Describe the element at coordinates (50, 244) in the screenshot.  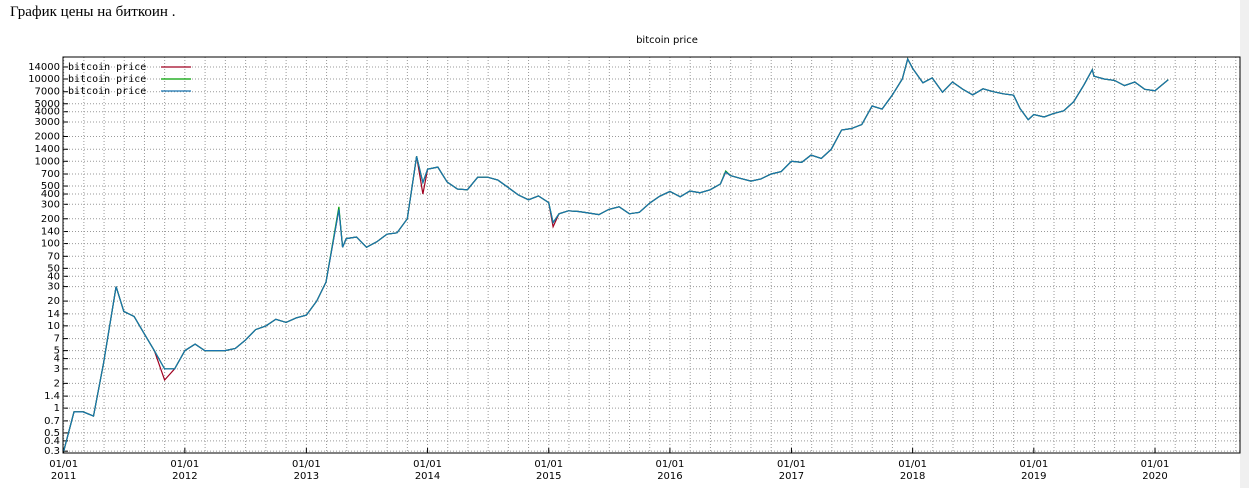
I see `y-tick-label: 100` at that location.